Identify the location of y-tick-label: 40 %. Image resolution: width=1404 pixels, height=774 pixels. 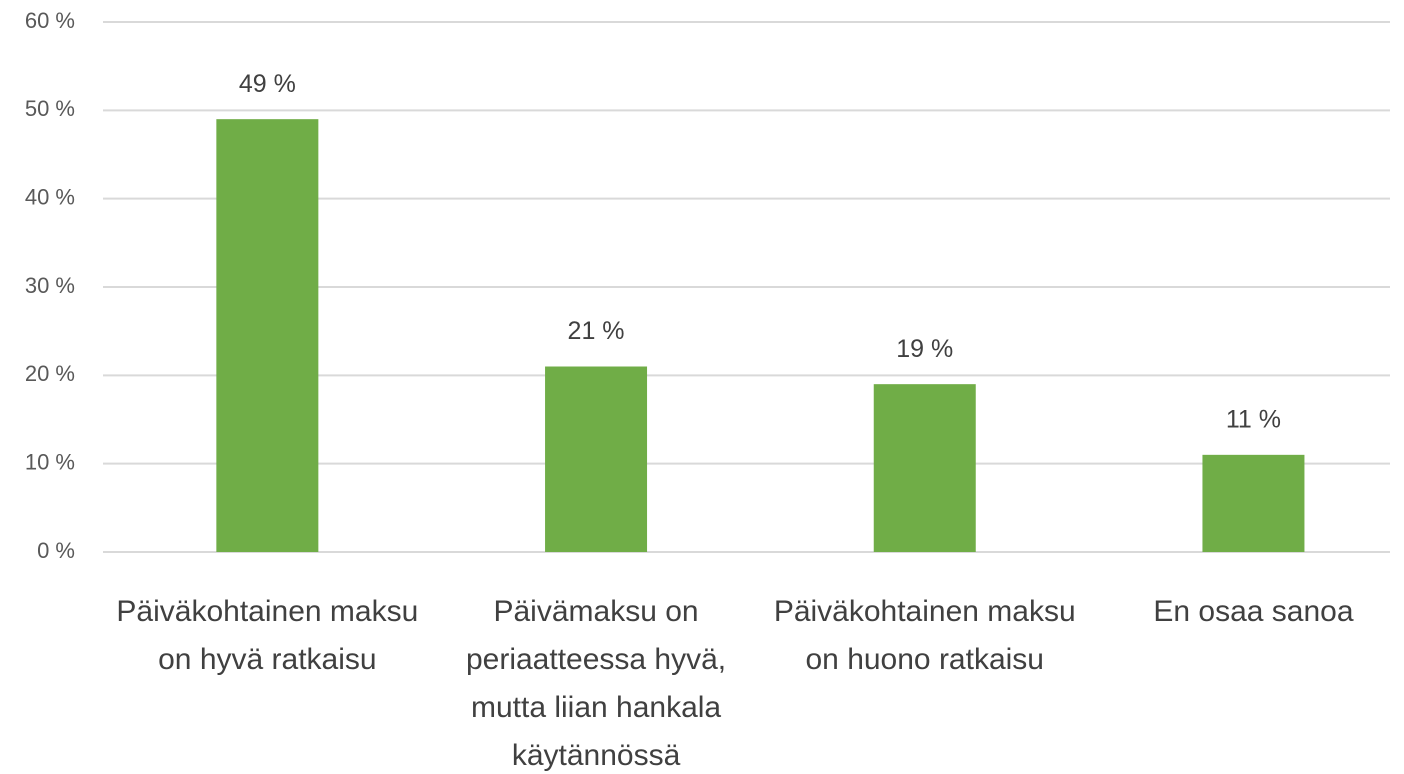
(50, 196).